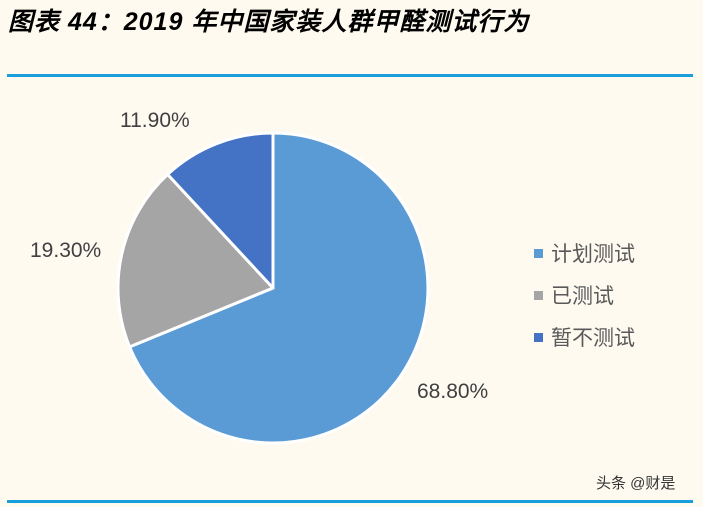  What do you see at coordinates (66, 250) in the screenshot?
I see `data-label-tested: 19.30%` at bounding box center [66, 250].